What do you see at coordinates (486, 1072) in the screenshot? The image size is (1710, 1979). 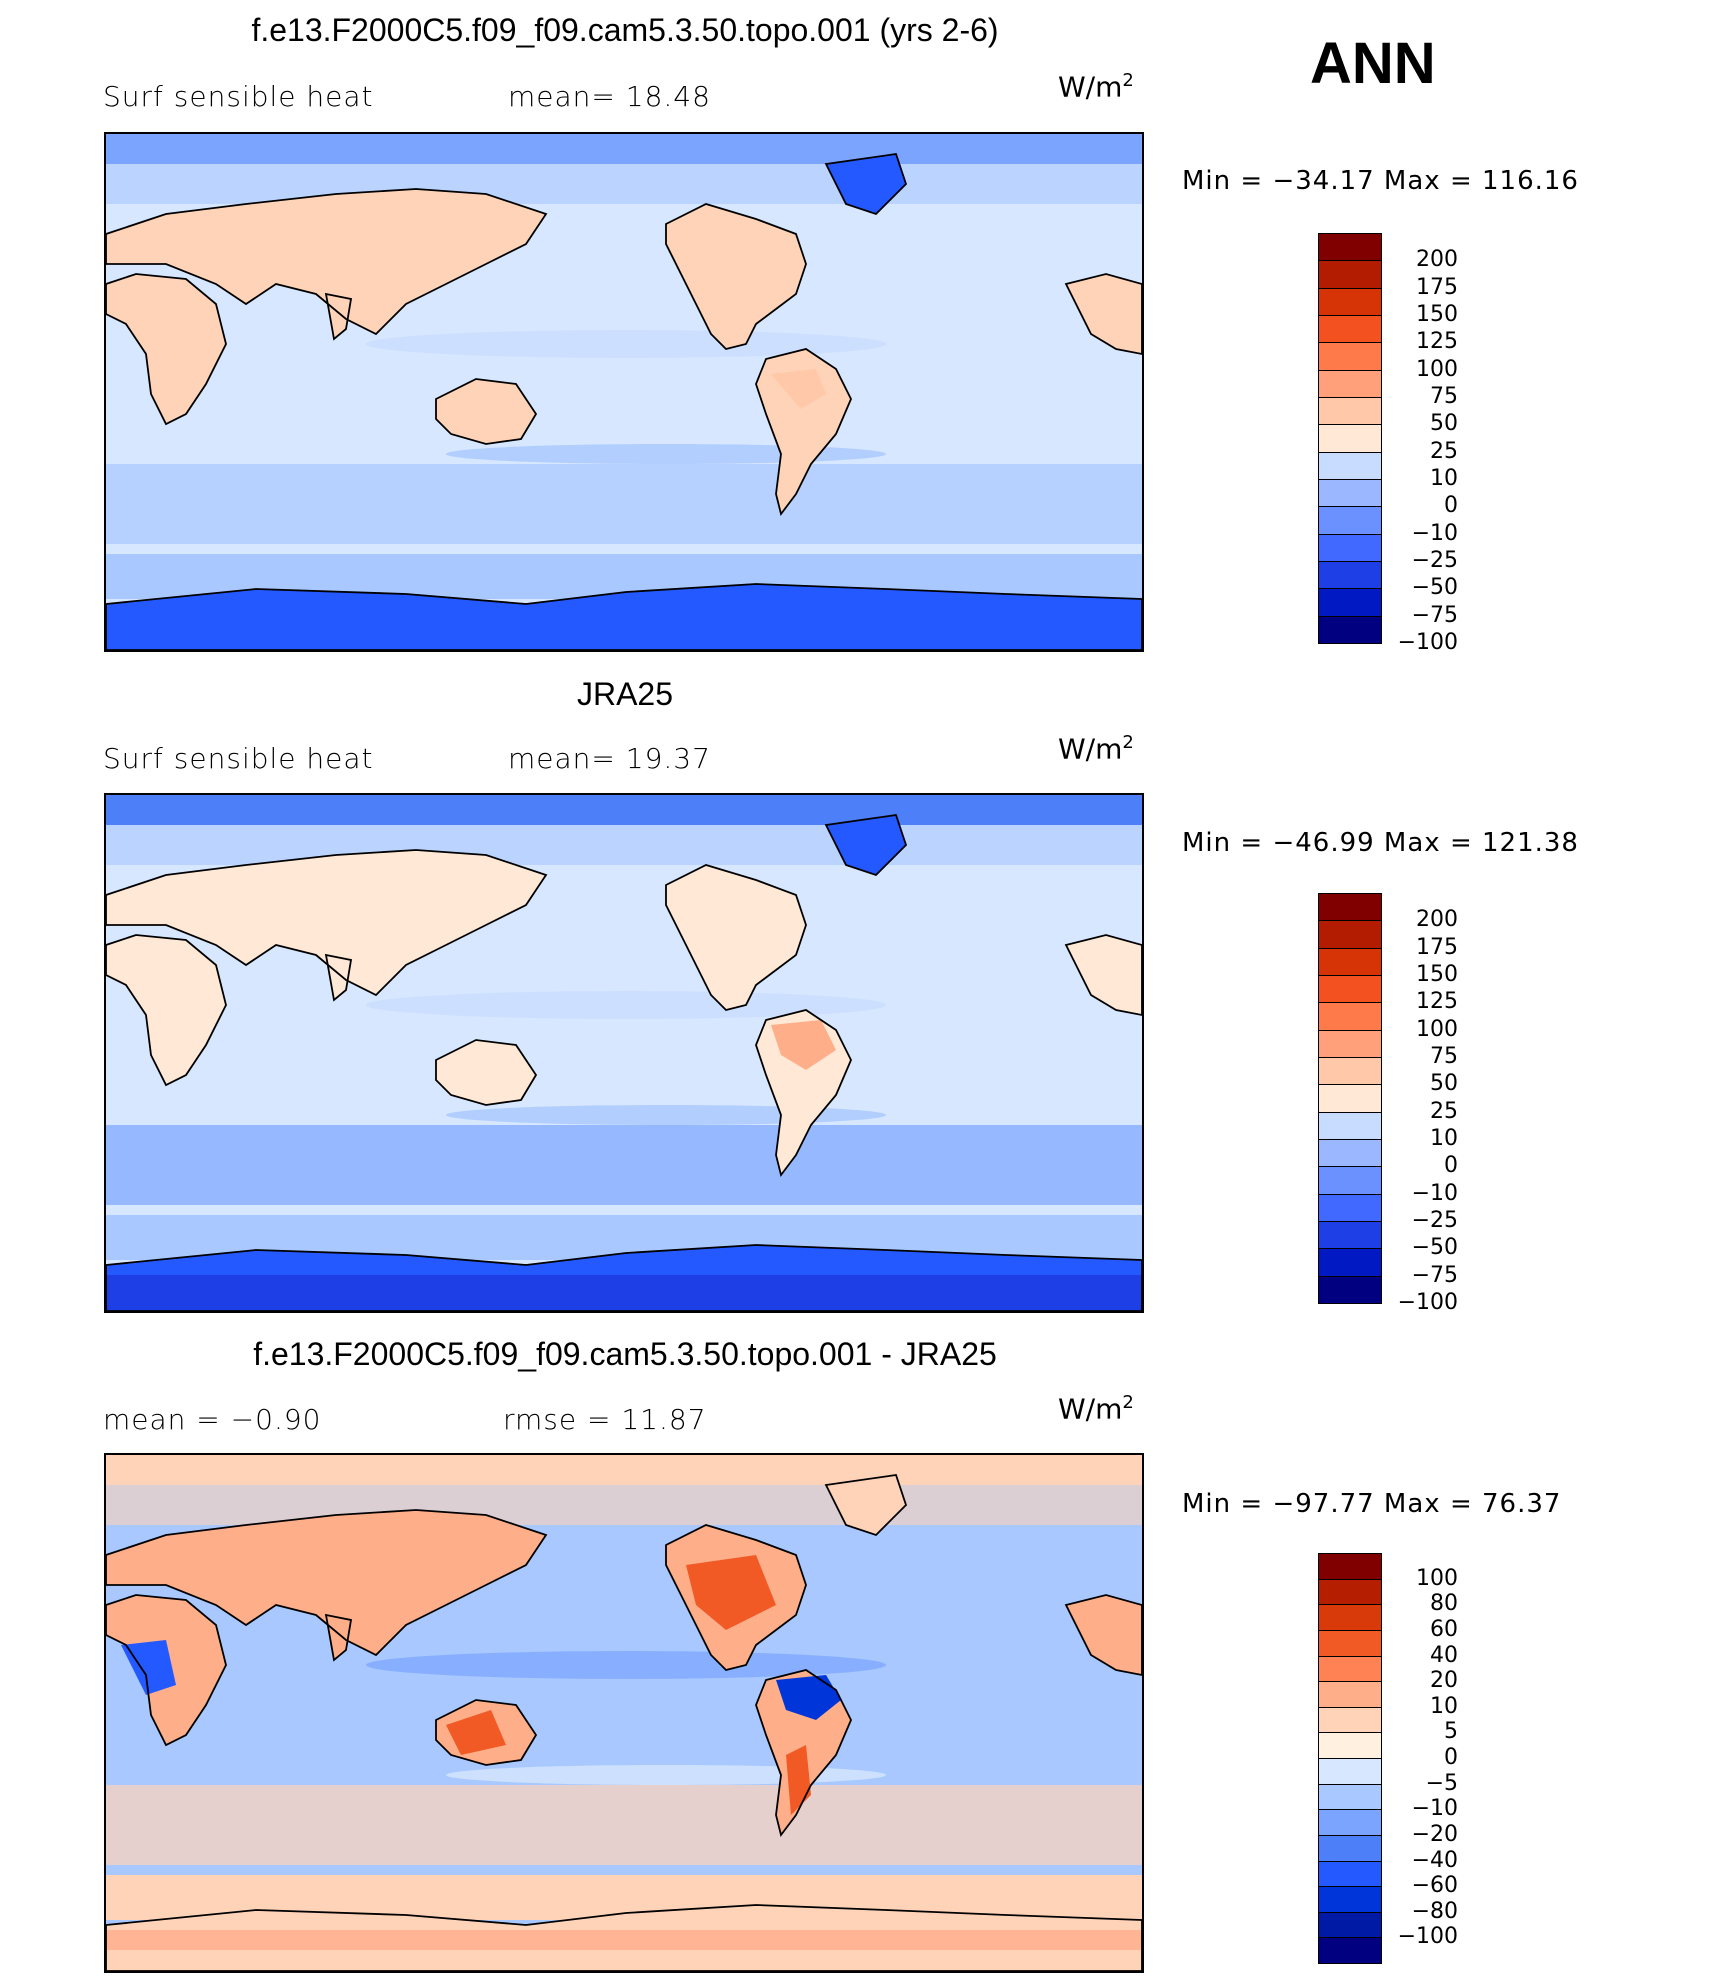 I see `land-australia` at bounding box center [486, 1072].